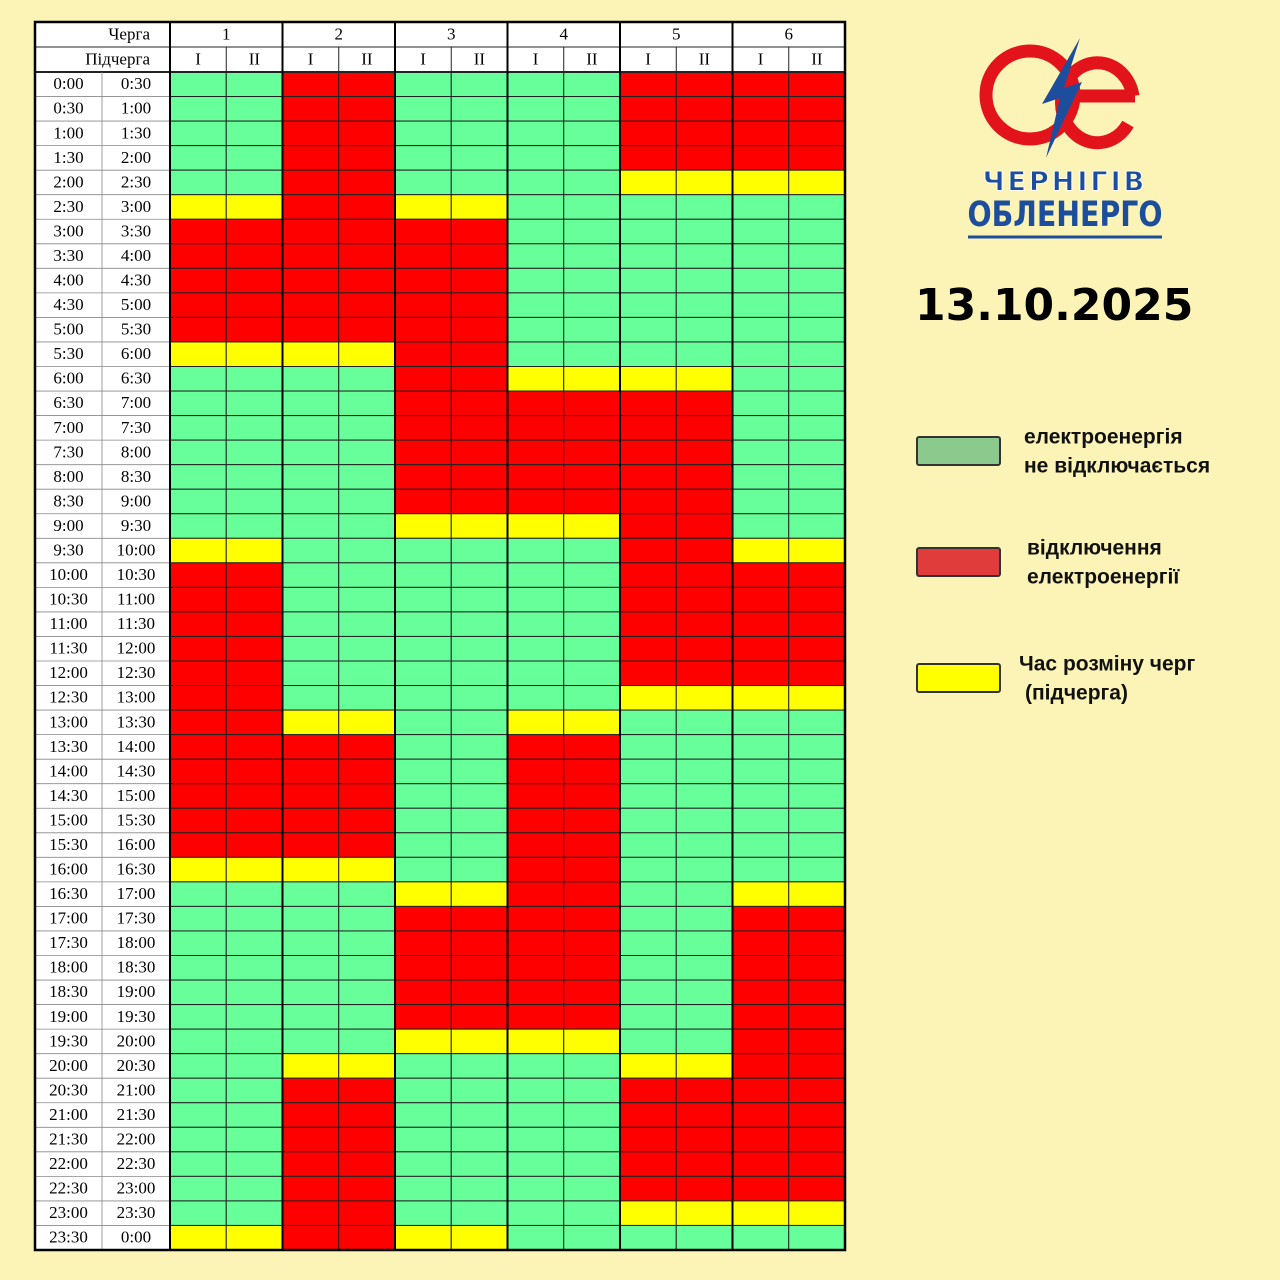 Image resolution: width=1280 pixels, height=1280 pixels. I want to click on time-from: 8:00, so click(68, 476).